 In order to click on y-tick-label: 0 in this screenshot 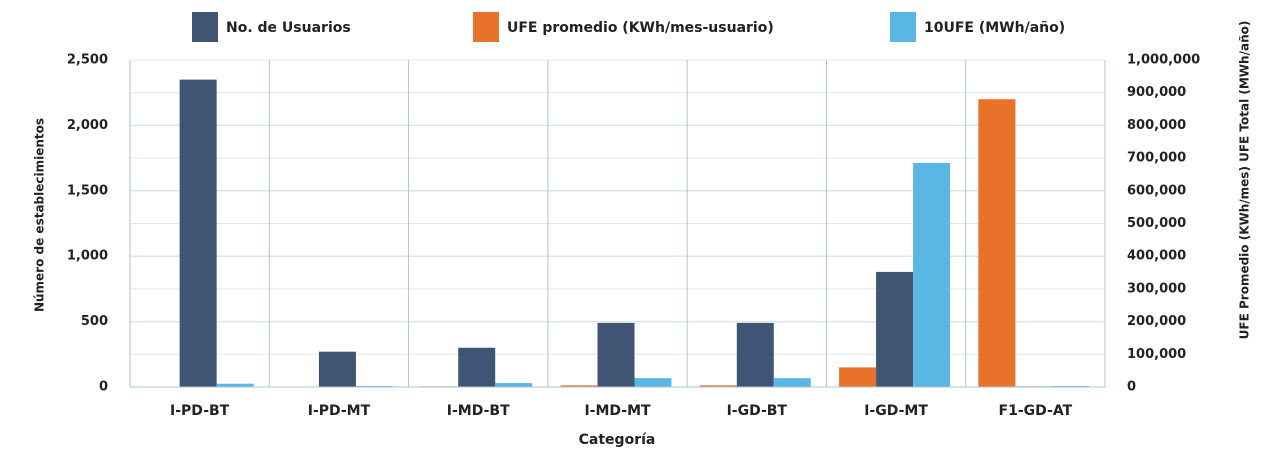, I will do `click(103, 387)`.